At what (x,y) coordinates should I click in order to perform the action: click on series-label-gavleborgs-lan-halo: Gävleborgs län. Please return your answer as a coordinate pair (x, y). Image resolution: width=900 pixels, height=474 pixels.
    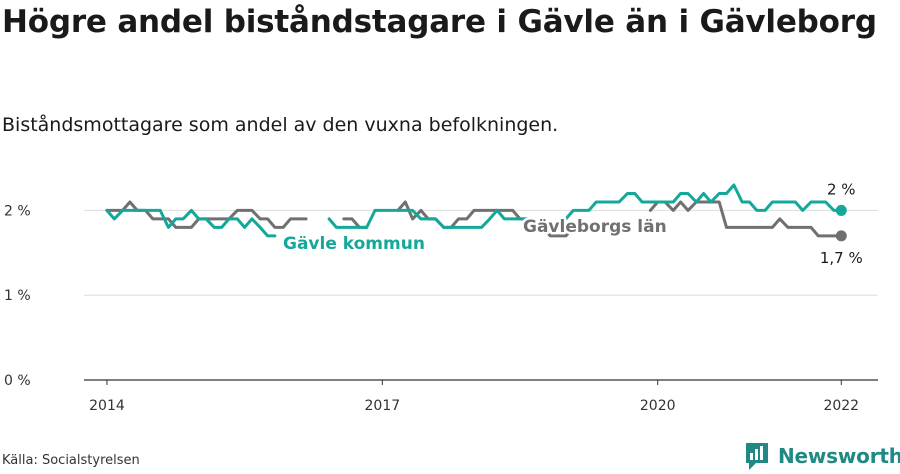
    Looking at the image, I should click on (595, 227).